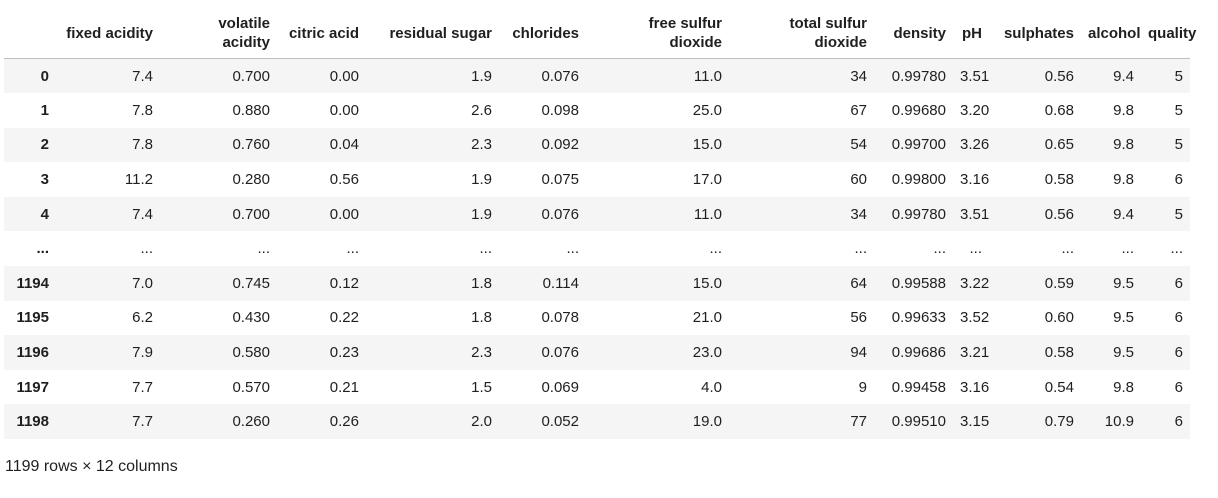  Describe the element at coordinates (707, 110) in the screenshot. I see `table-cell: 25.0` at that location.